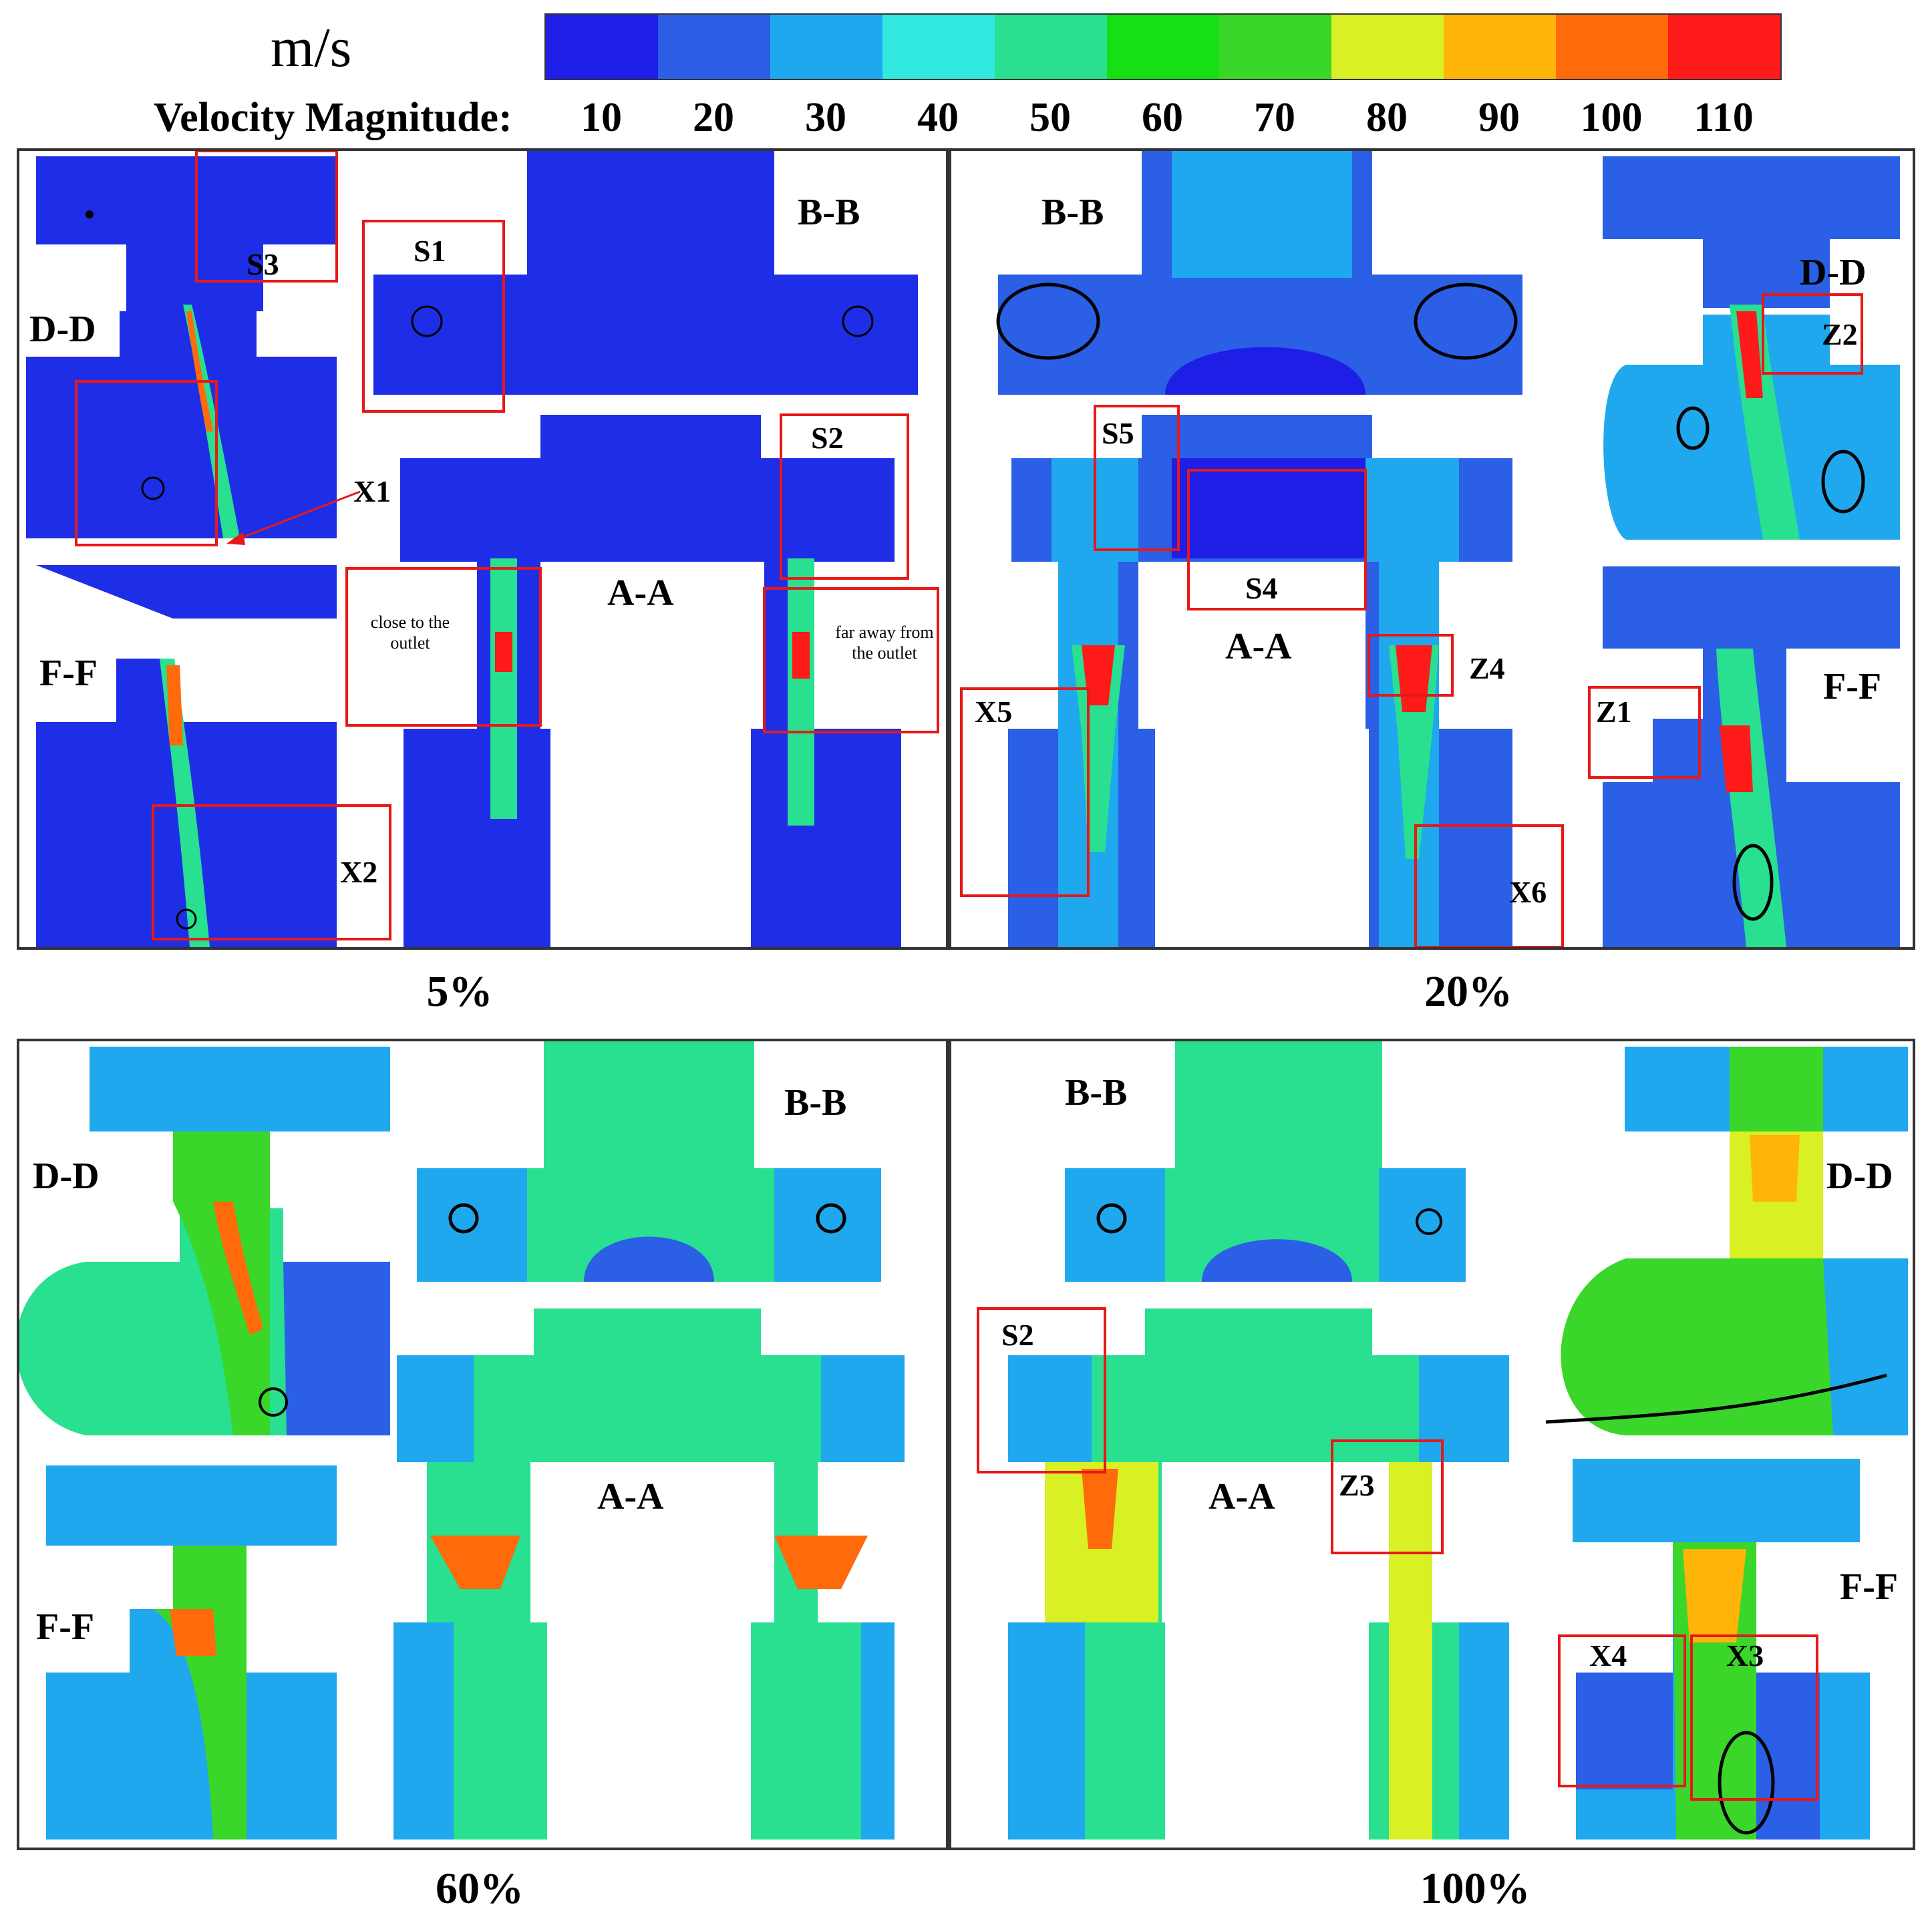  What do you see at coordinates (372, 491) in the screenshot?
I see `annotation-label: X1` at bounding box center [372, 491].